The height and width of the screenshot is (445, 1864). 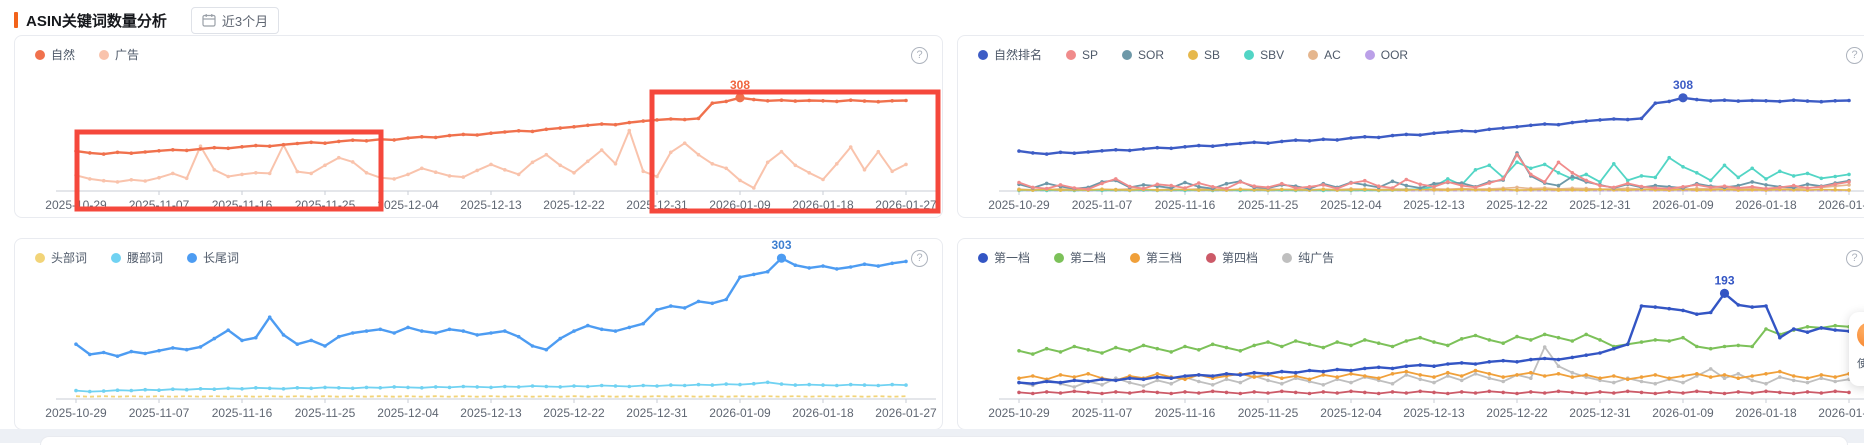 What do you see at coordinates (1600, 413) in the screenshot?
I see `x-axis-label: 2025-12-31` at bounding box center [1600, 413].